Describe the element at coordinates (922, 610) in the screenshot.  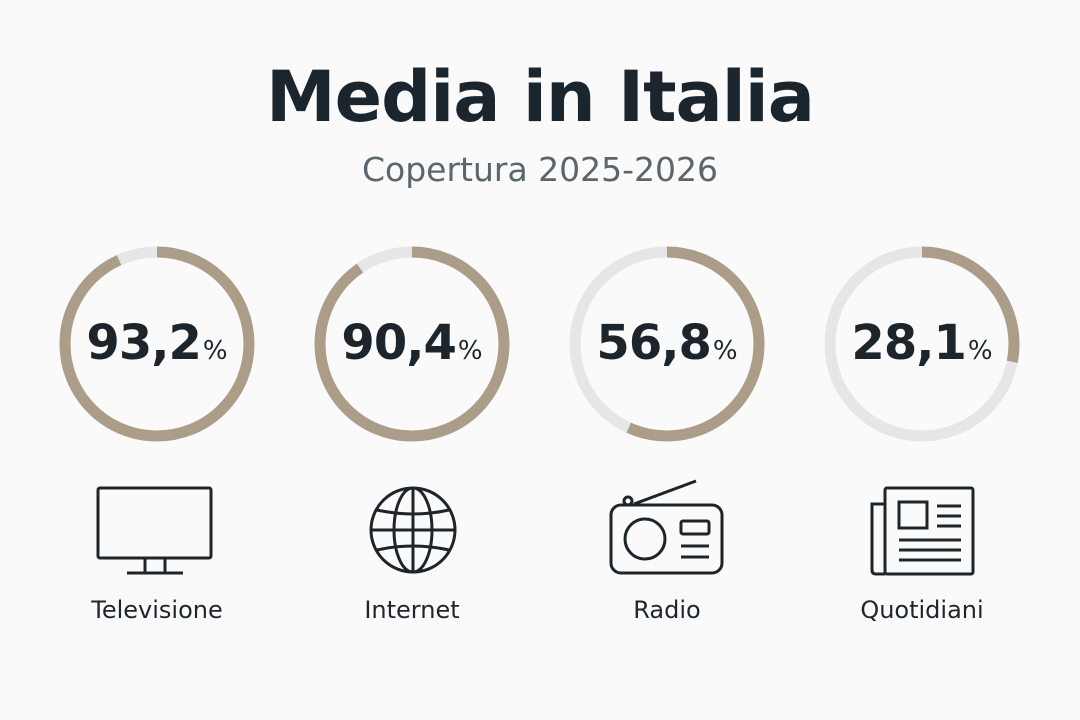
I see `label-quotidiani: Quotidiani` at that location.